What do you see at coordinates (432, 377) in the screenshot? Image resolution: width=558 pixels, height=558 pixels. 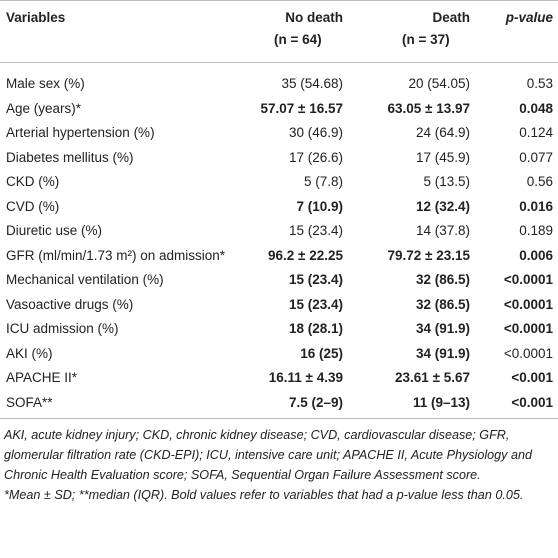 I see `table-cell: 23.61 ± 5.67` at bounding box center [432, 377].